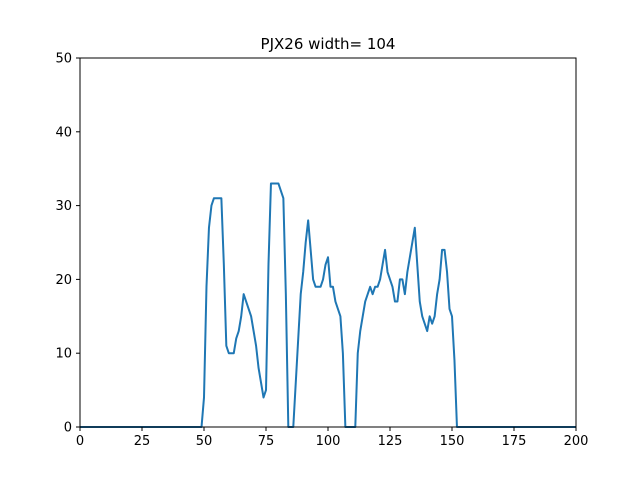 Image resolution: width=640 pixels, height=480 pixels. Describe the element at coordinates (63, 280) in the screenshot. I see `y-tick-label: 20` at that location.